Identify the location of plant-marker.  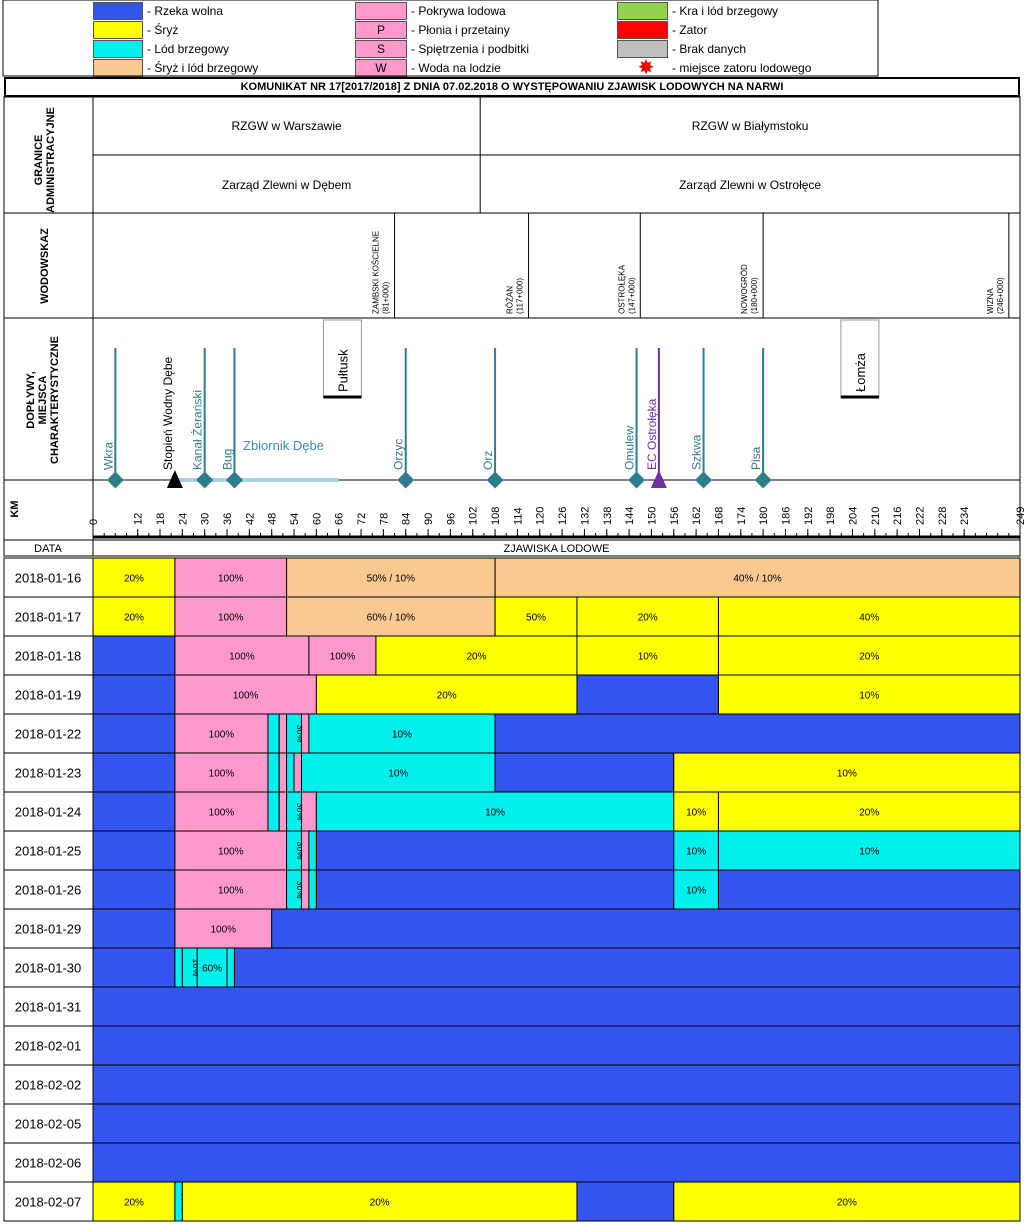
(658, 479).